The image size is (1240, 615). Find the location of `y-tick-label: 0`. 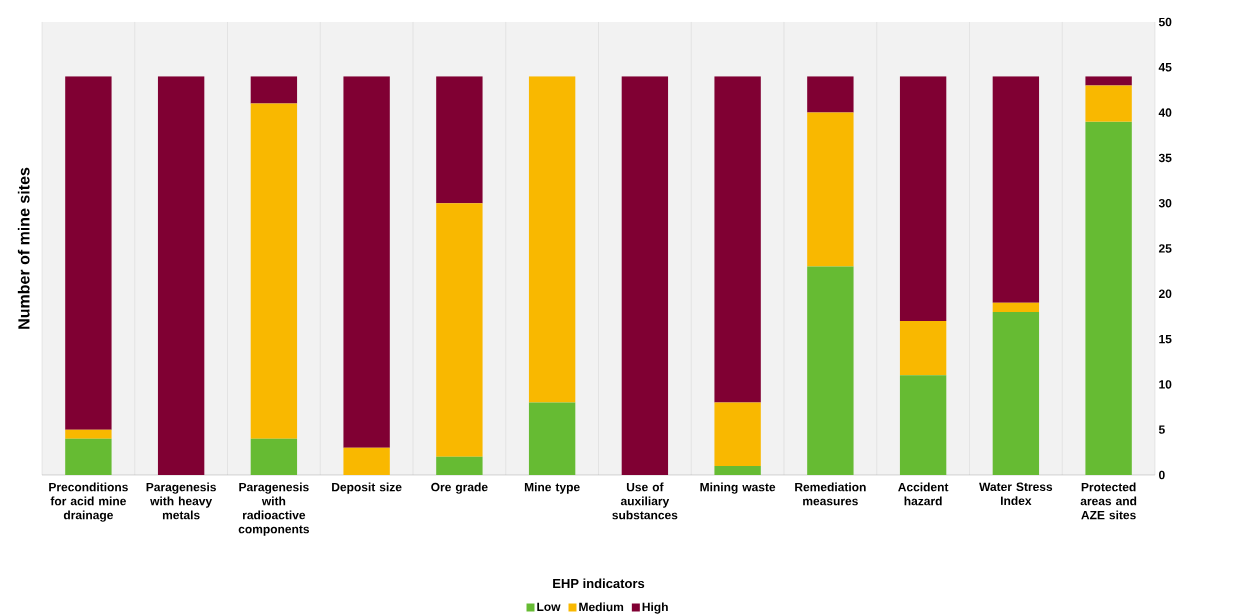

y-tick-label: 0 is located at coordinates (1161, 475).